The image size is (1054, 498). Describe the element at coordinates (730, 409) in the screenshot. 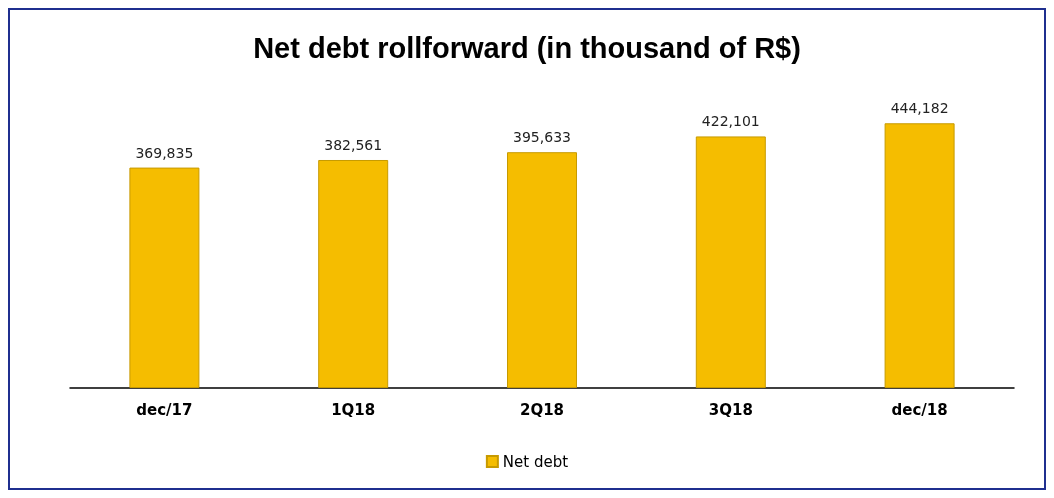

I see `x-tick-label: 3Q18` at that location.